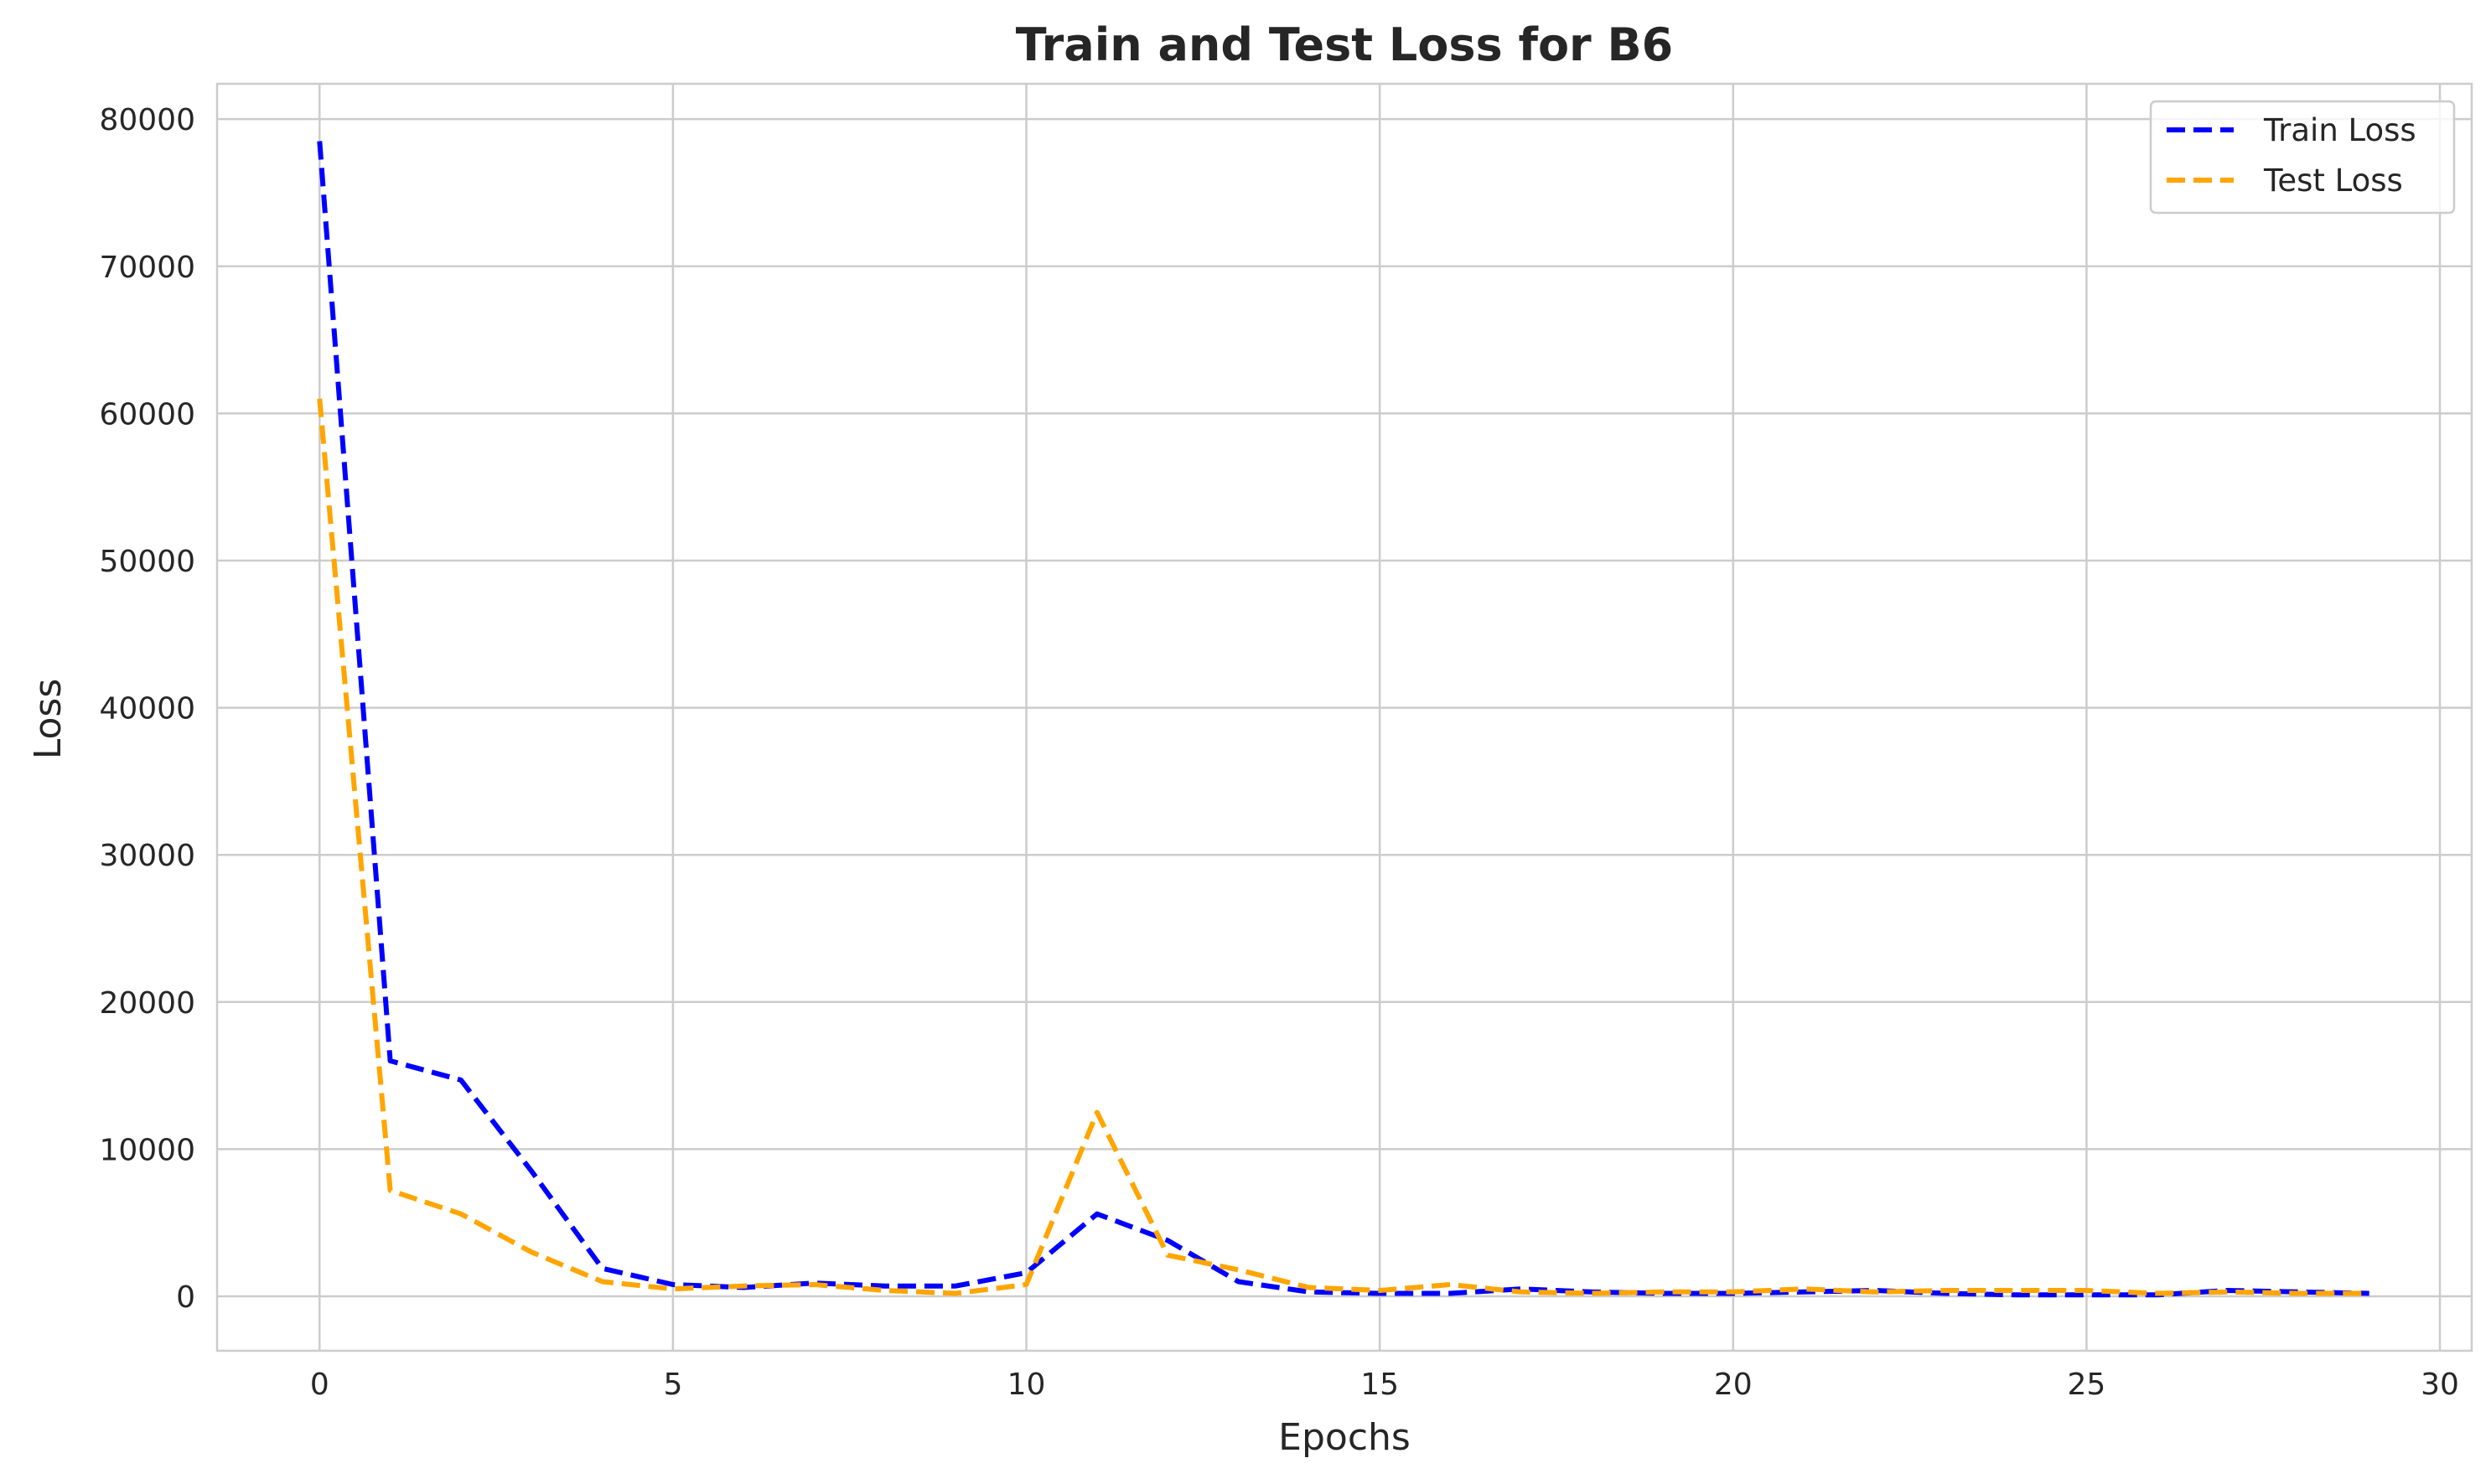 The height and width of the screenshot is (1484, 2491). Describe the element at coordinates (147, 856) in the screenshot. I see `y-tick-label: 30000` at that location.